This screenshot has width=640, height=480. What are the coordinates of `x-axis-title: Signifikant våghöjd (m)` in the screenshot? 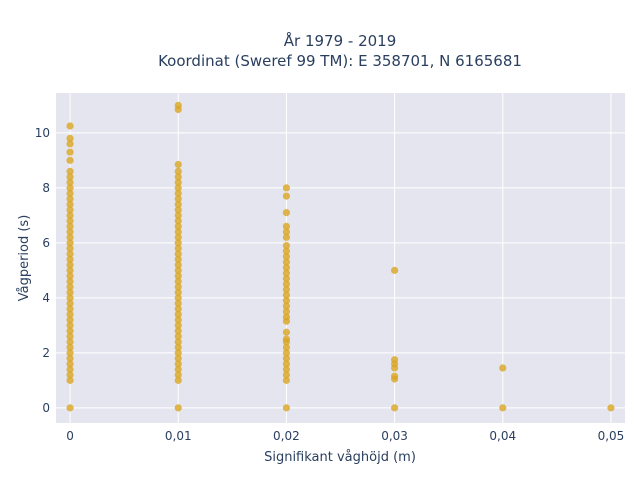 It's located at (340, 457).